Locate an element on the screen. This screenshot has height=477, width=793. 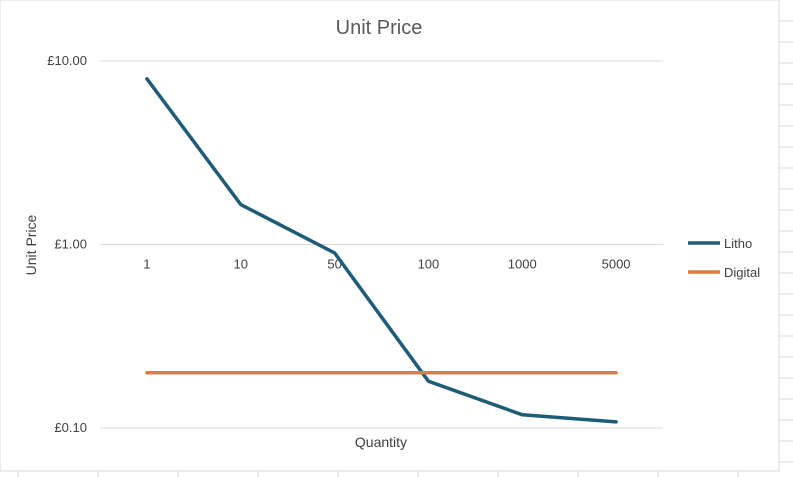
x-axis-tick-labels: 1 10 50 100 1000 5000 is located at coordinates (386, 264).